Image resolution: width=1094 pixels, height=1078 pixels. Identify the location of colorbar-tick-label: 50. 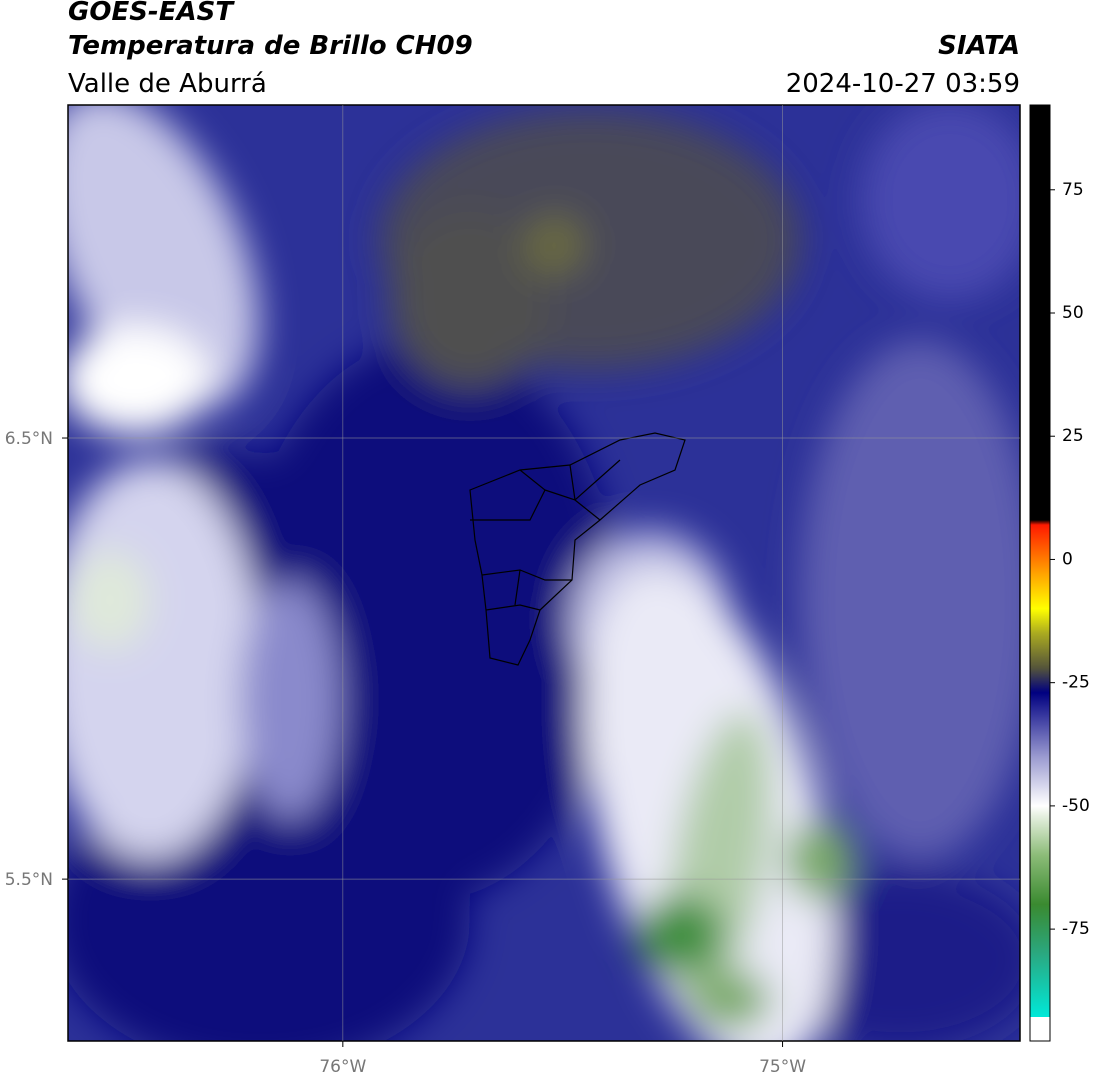
(1073, 313).